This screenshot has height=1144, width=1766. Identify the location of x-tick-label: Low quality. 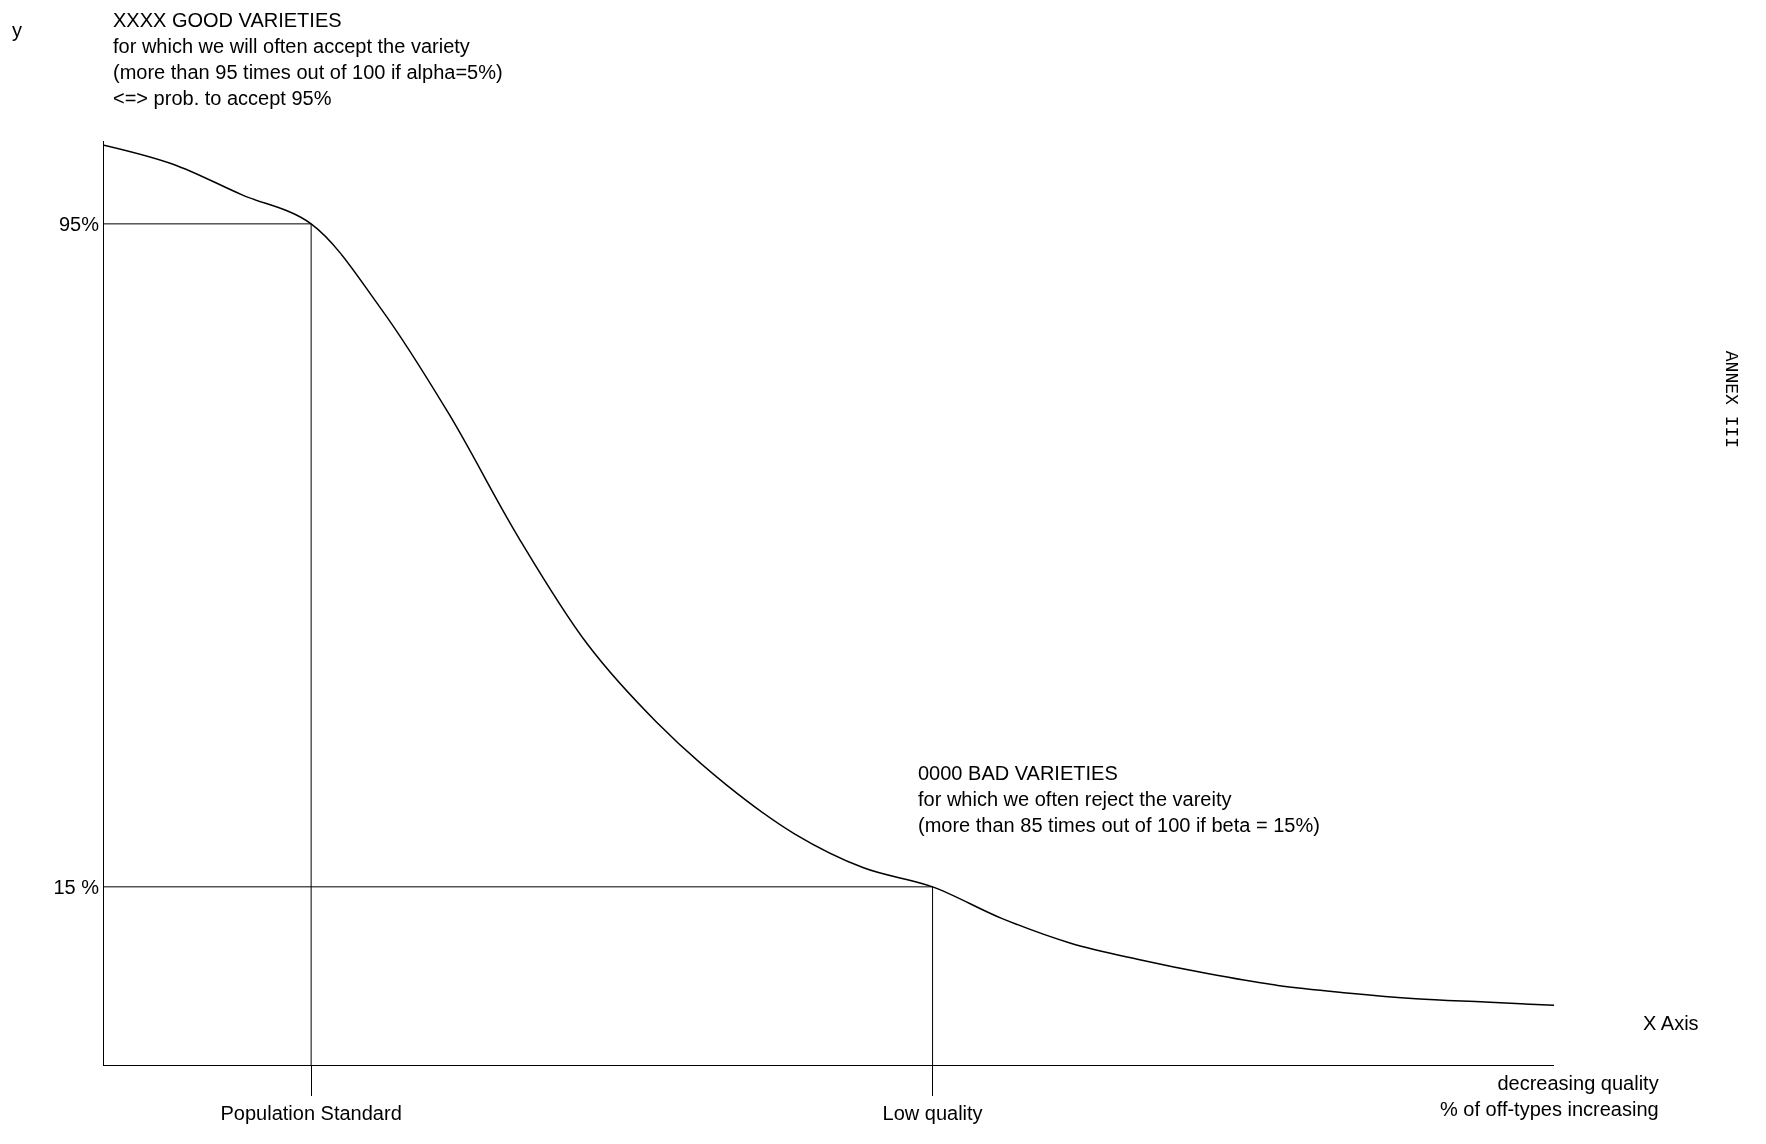
(932, 1113).